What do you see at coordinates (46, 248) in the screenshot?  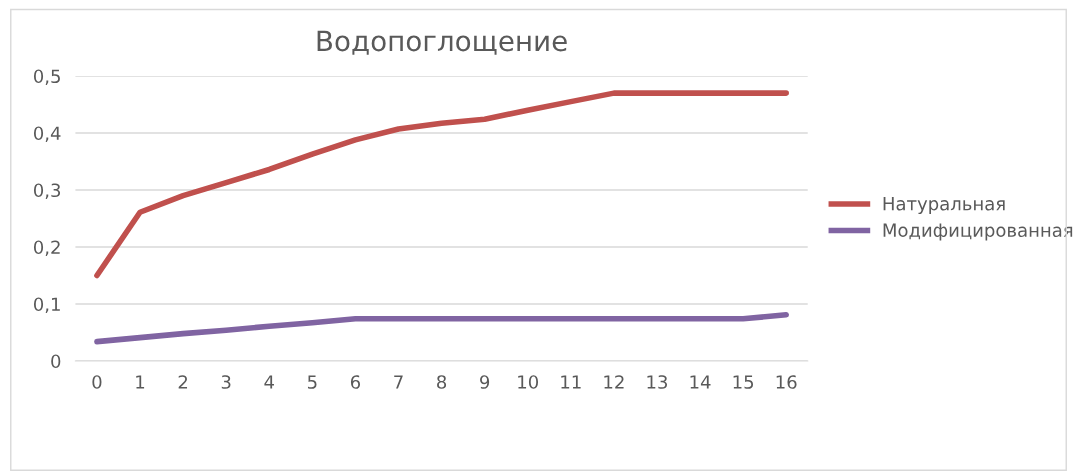 I see `y-tick-label: 0,2` at bounding box center [46, 248].